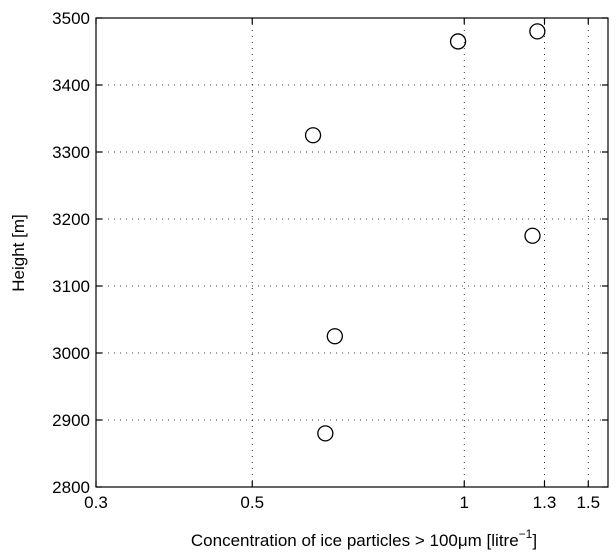 The height and width of the screenshot is (554, 616). Describe the element at coordinates (71, 253) in the screenshot. I see `y-tick-labels: 2800 2900 3000 3100 3200 3300 3400 3500` at that location.